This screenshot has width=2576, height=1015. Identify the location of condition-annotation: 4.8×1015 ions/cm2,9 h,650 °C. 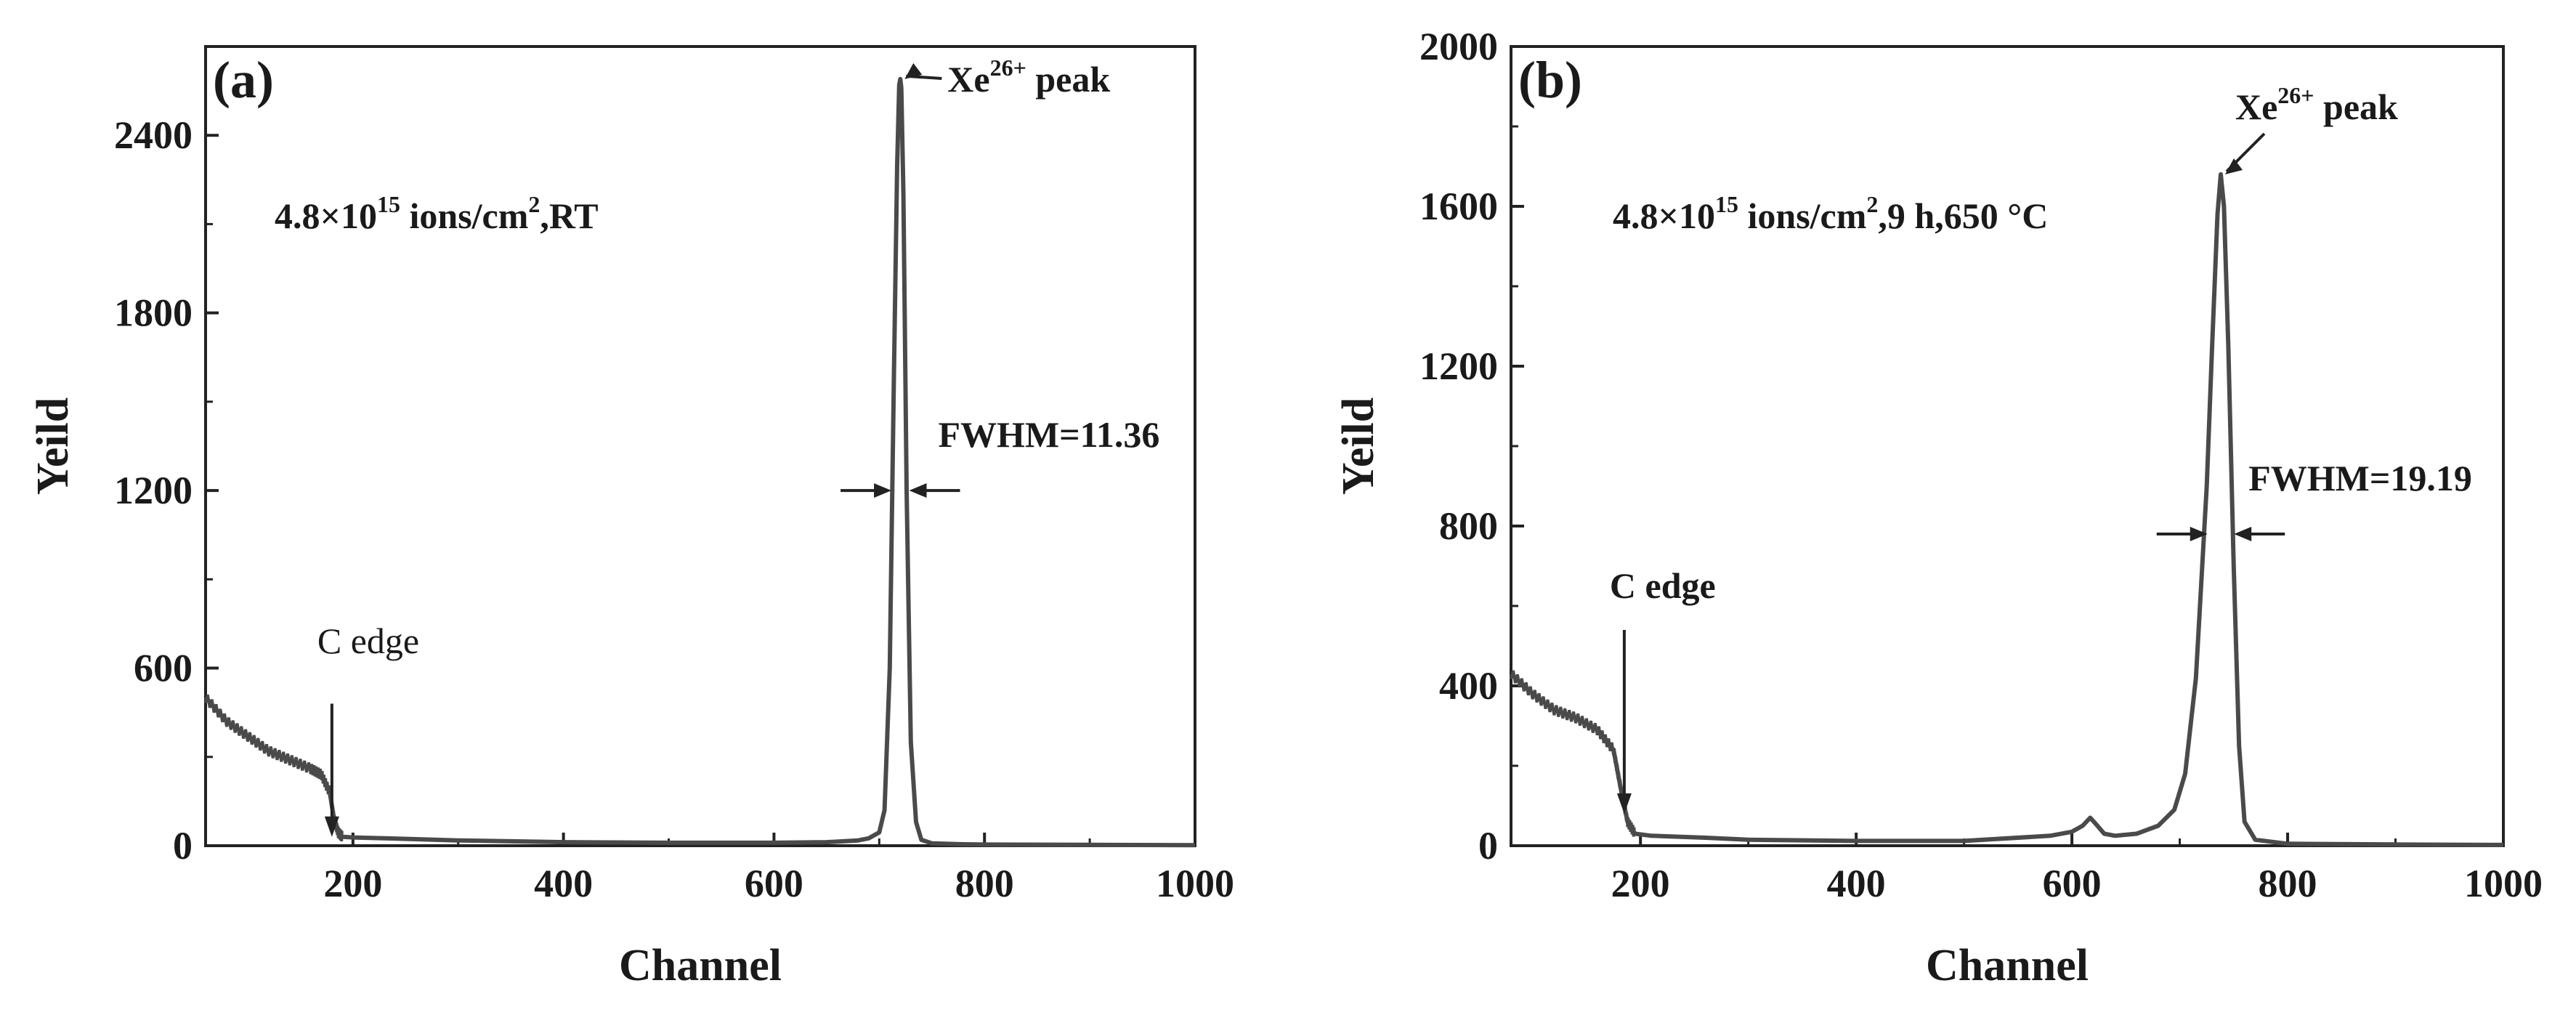
(1831, 213).